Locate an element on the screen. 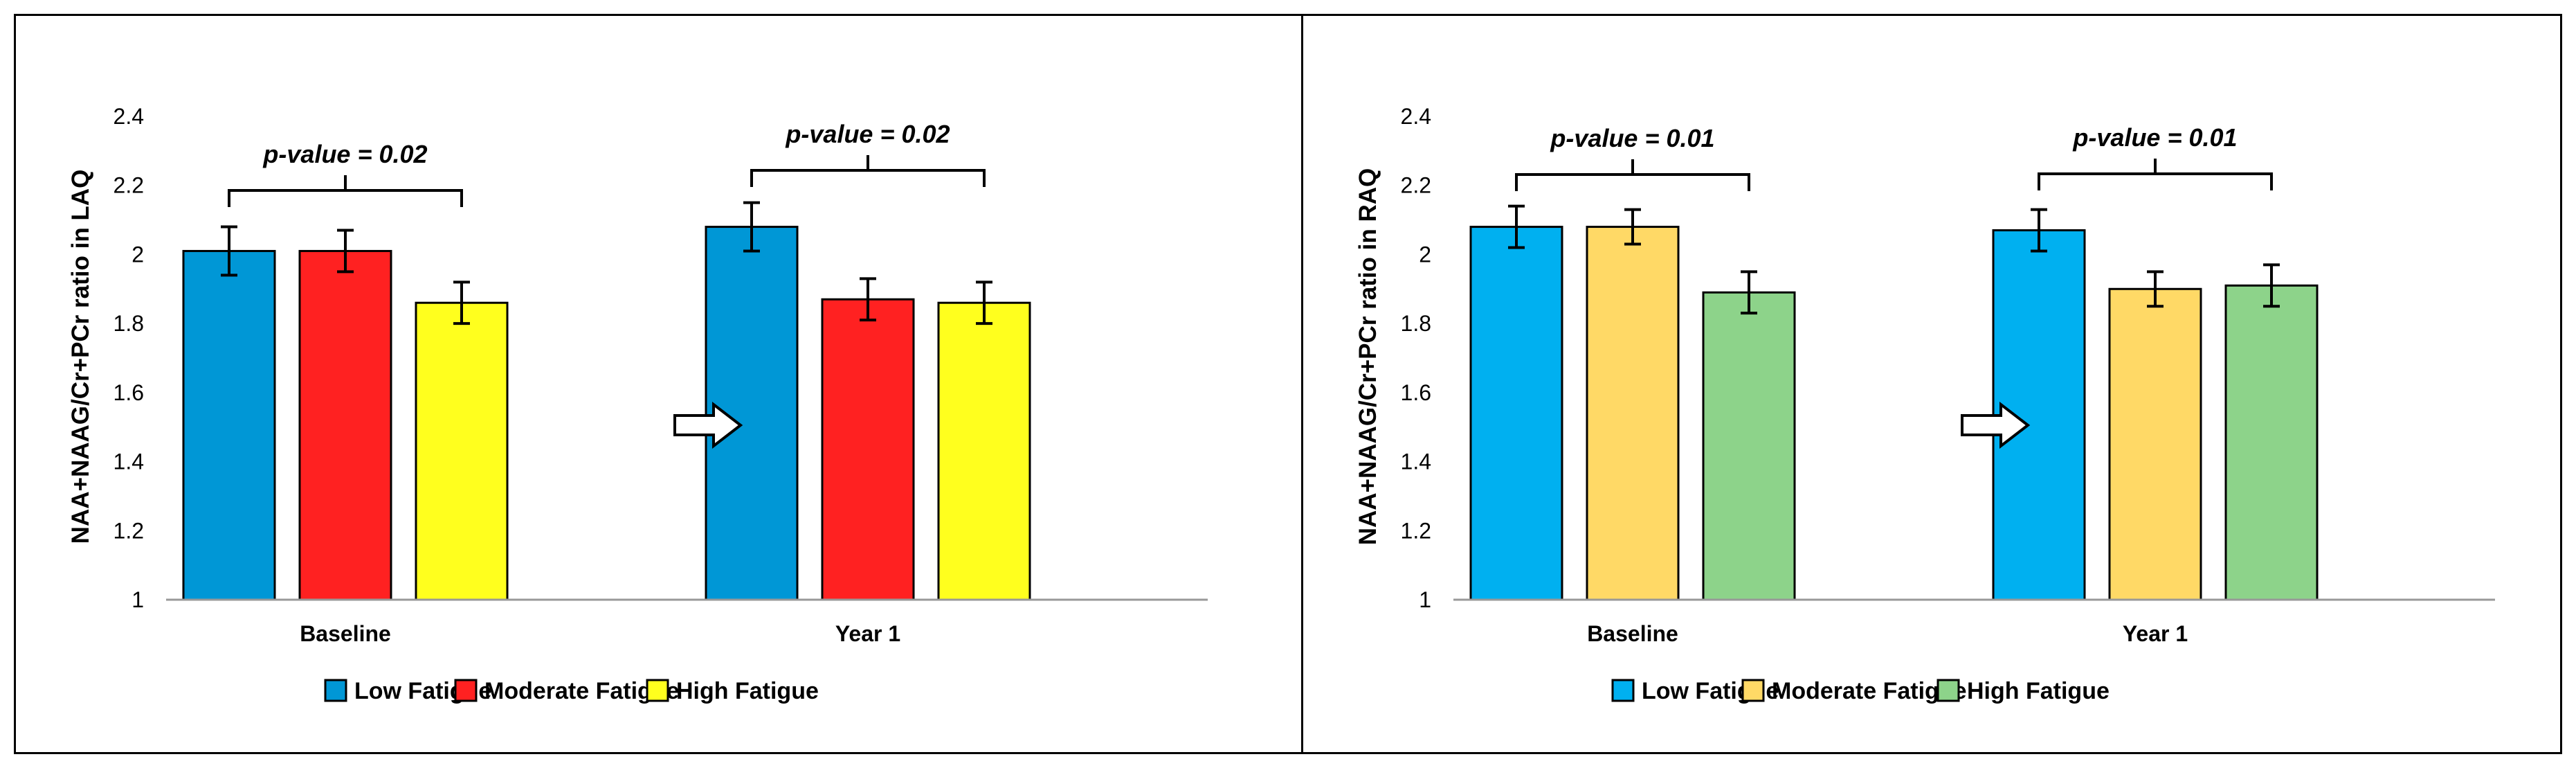  legend-label: Moderate Fatigue is located at coordinates (1869, 691).